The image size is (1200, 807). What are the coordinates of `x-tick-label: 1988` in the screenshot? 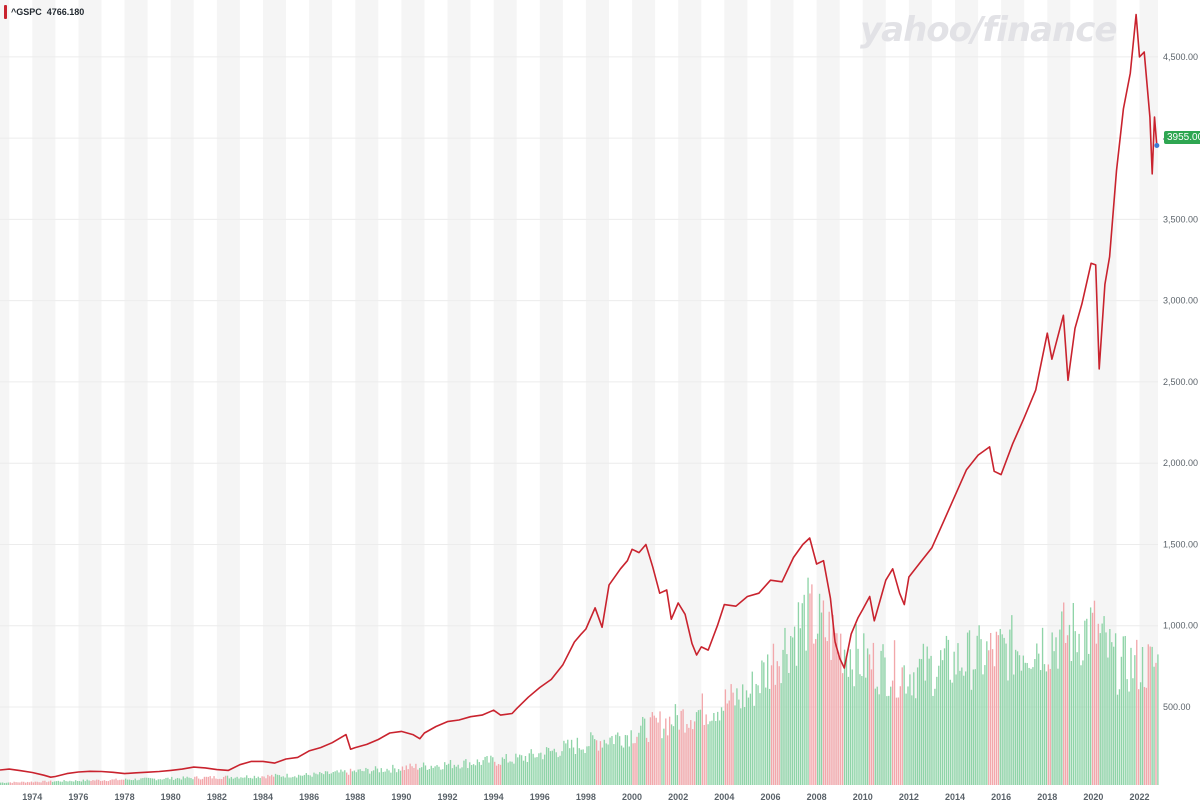 It's located at (355, 797).